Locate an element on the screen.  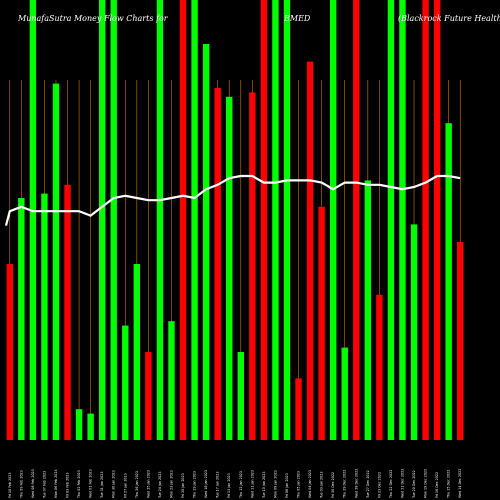
x-tick-label: Tue 03 Jan 2023 is located at coordinates (322, 485).